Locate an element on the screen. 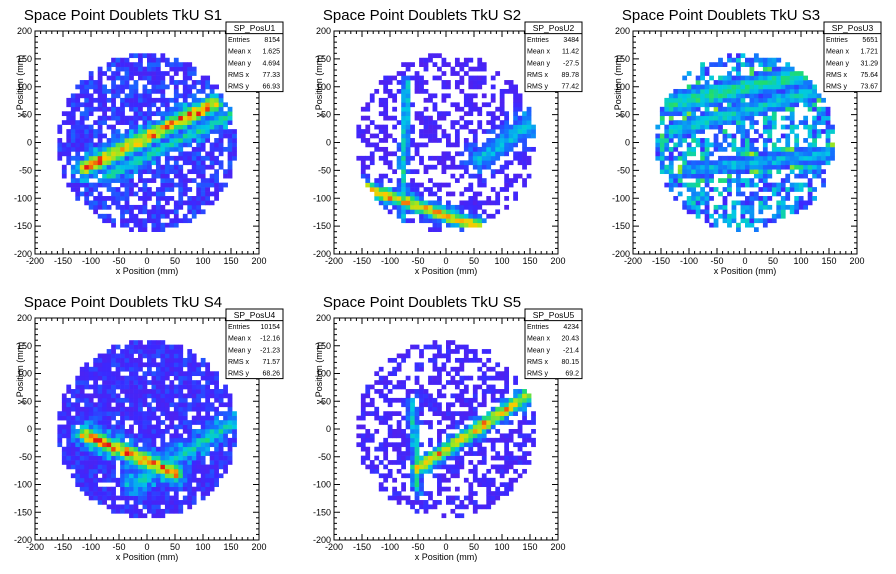  stats-value: 8154 is located at coordinates (272, 40).